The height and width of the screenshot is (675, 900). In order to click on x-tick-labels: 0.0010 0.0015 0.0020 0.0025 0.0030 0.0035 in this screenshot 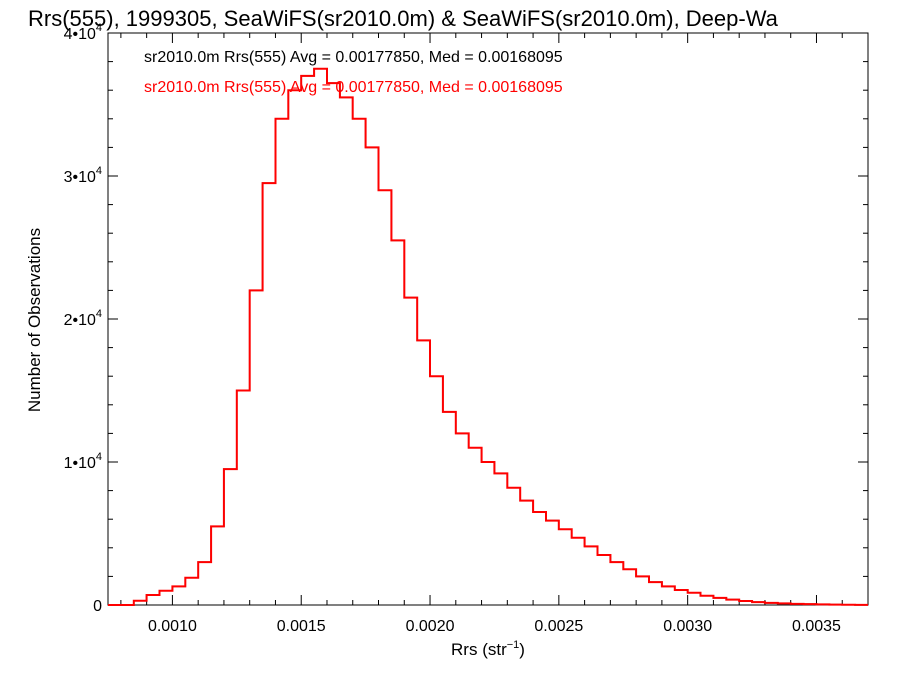, I will do `click(494, 626)`.